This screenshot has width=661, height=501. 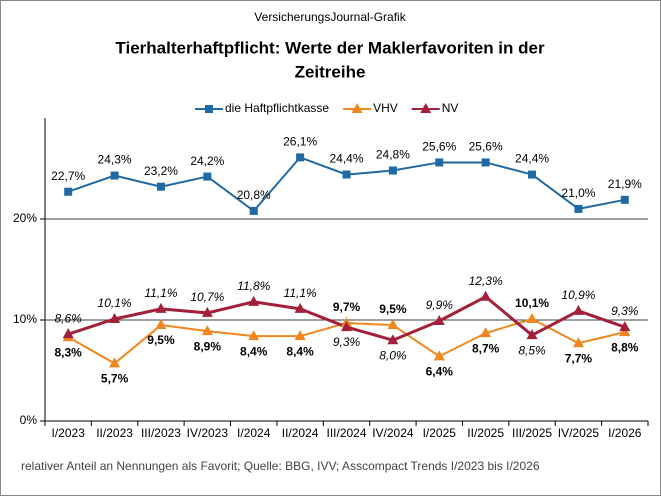 I want to click on x-tick-label: I/2026, so click(x=625, y=433).